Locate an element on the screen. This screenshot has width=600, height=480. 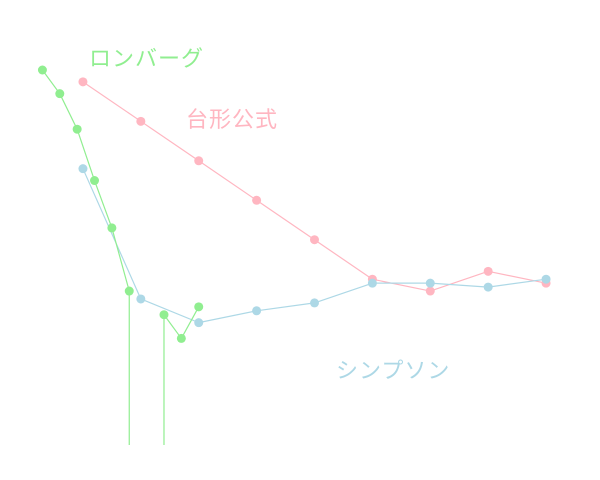
series-3-label: ロンバーグ is located at coordinates (146, 59).